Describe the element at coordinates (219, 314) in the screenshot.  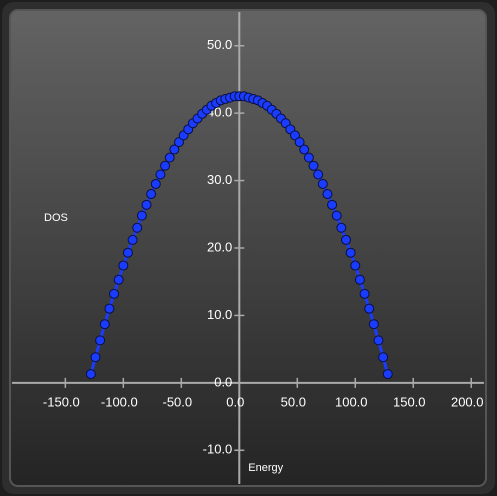
I see `y-tick-label: 10.0` at that location.